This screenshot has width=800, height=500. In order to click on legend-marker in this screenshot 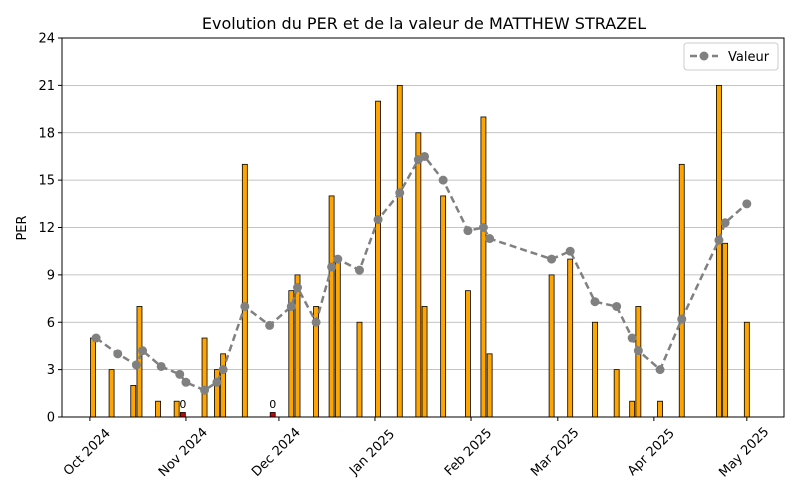, I will do `click(704, 56)`.